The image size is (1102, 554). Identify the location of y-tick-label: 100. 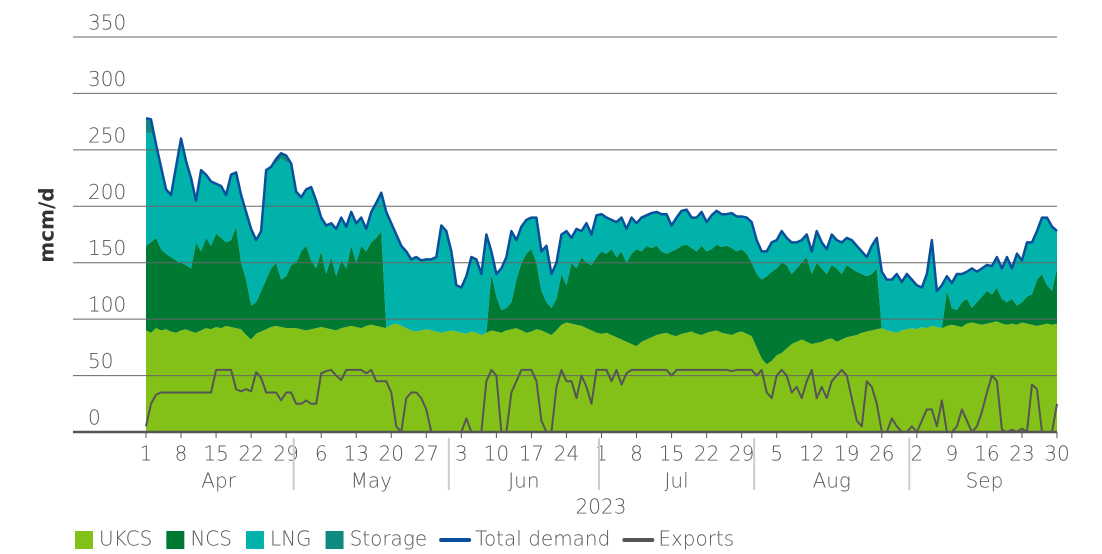
(107, 305).